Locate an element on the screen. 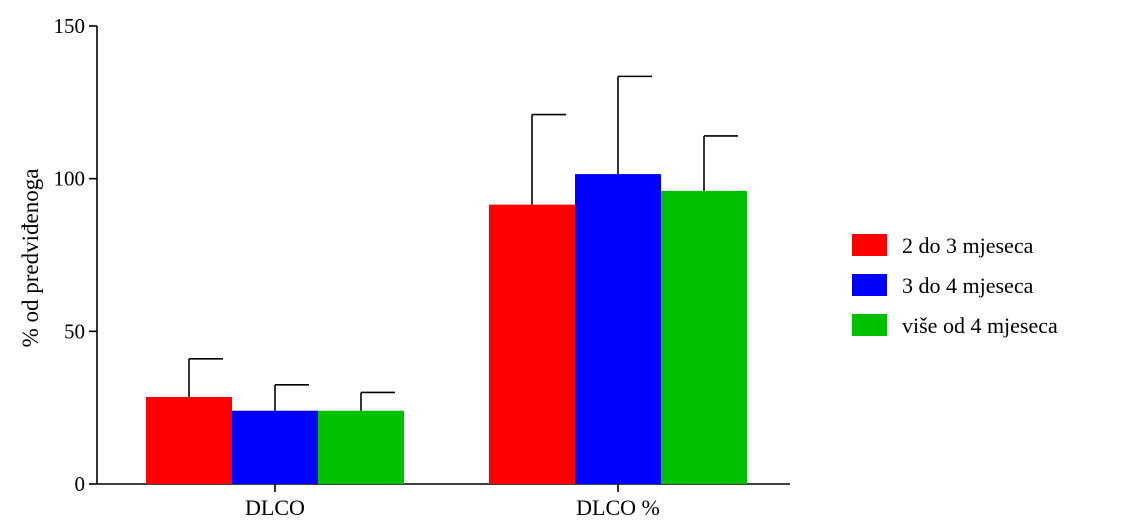 The width and height of the screenshot is (1126, 525). x-category-label: DLCO is located at coordinates (275, 507).